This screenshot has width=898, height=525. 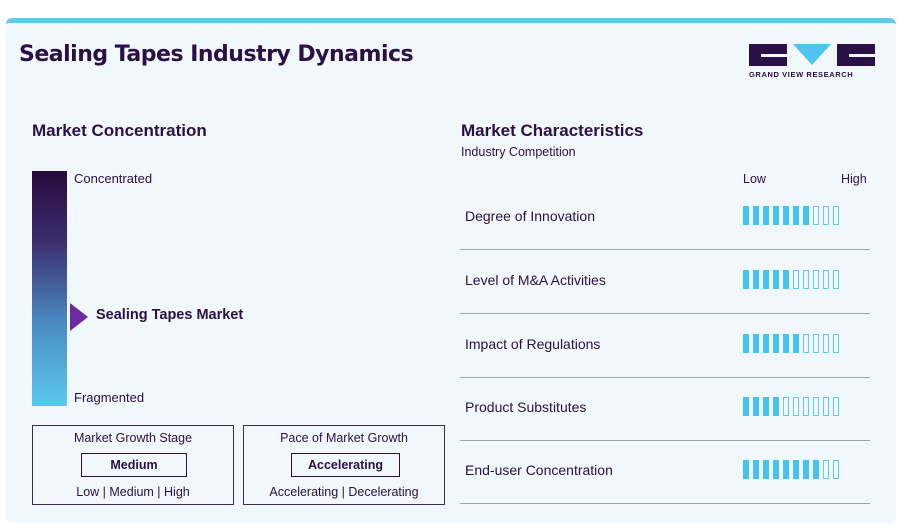 What do you see at coordinates (344, 438) in the screenshot?
I see `pace-title: Pace of Market Growth` at bounding box center [344, 438].